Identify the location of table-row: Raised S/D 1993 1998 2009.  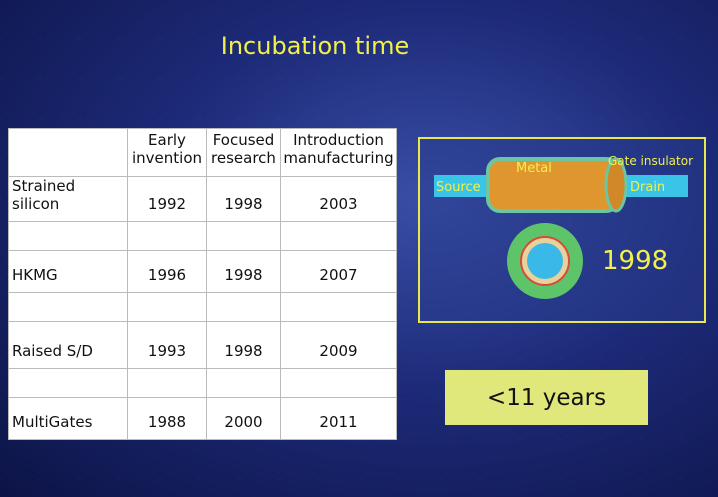
(202, 345).